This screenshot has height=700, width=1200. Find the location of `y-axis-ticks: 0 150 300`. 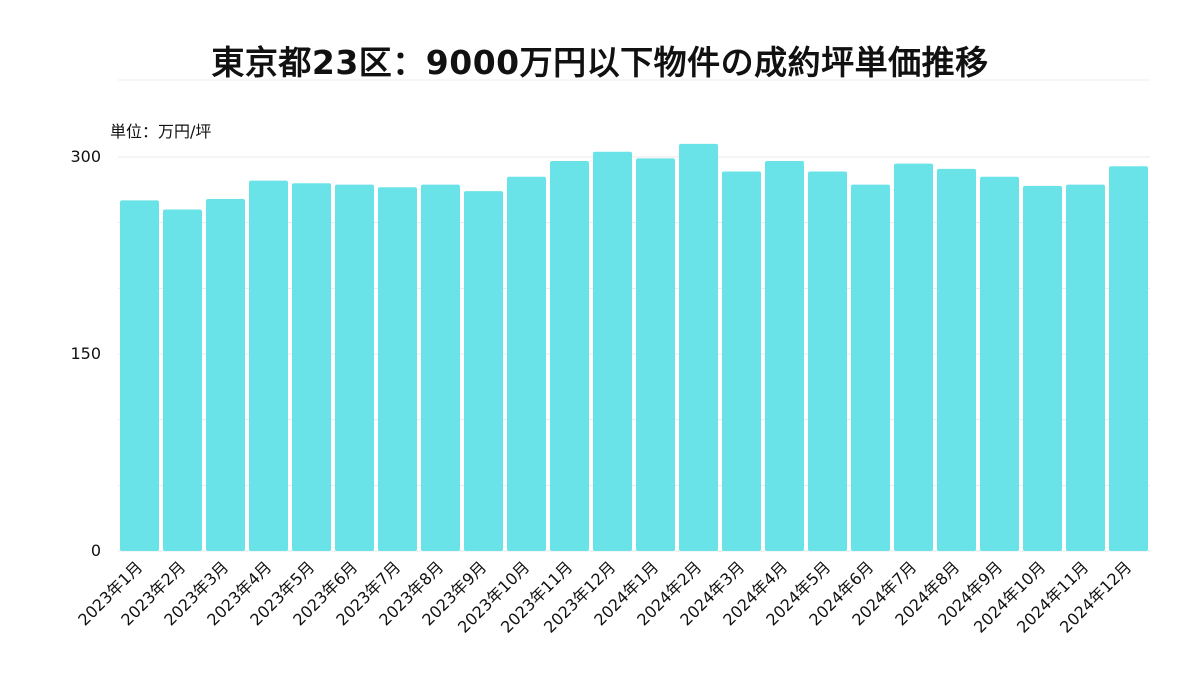

y-axis-ticks: 0 150 300 is located at coordinates (85, 353).